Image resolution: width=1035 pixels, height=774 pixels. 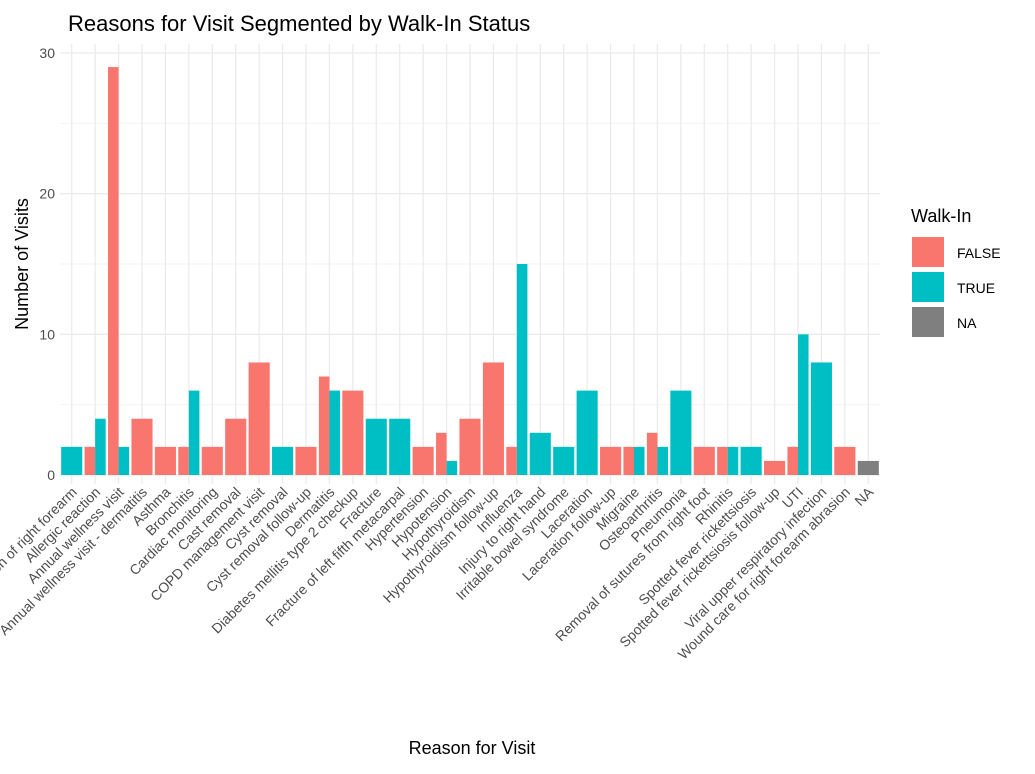 I want to click on y-axis: 0 10 20 30, so click(x=47, y=264).